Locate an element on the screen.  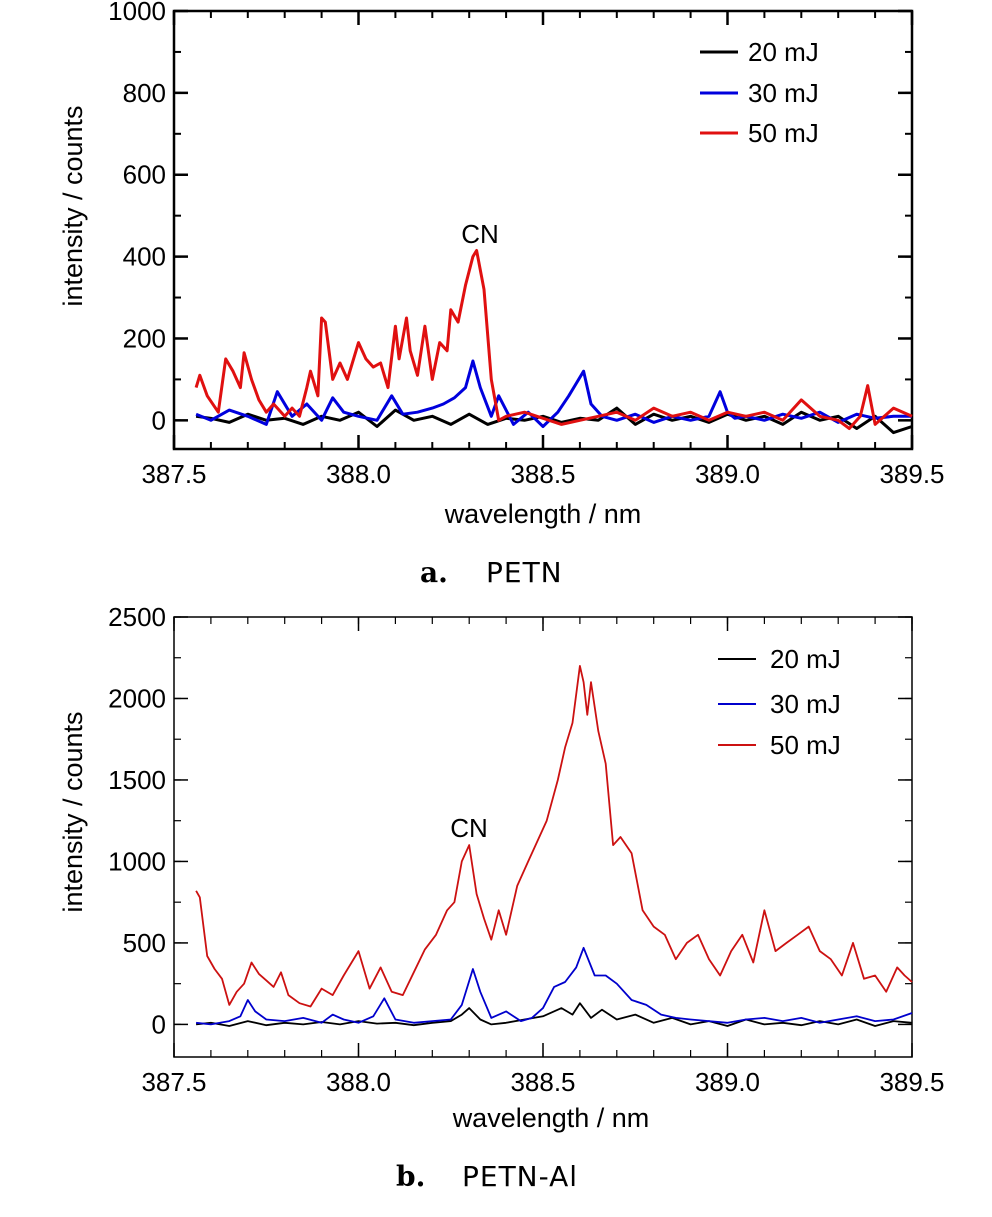
y-tick-label: 200 is located at coordinates (144, 338).